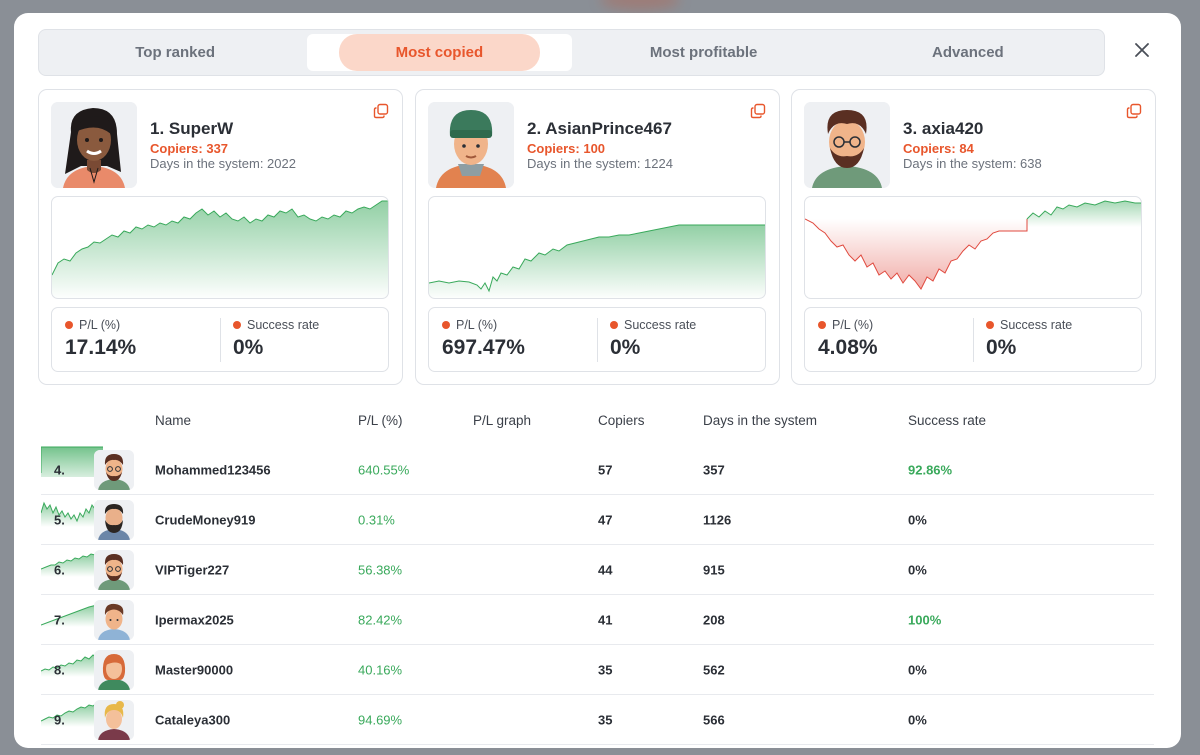  What do you see at coordinates (599, 128) in the screenshot?
I see `trader-name: 2. AsianPrince467` at bounding box center [599, 128].